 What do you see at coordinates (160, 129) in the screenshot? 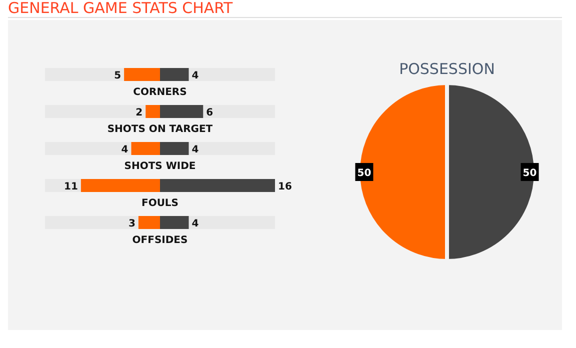
I see `y-tick-label: SHOTS ON TARGET` at bounding box center [160, 129].